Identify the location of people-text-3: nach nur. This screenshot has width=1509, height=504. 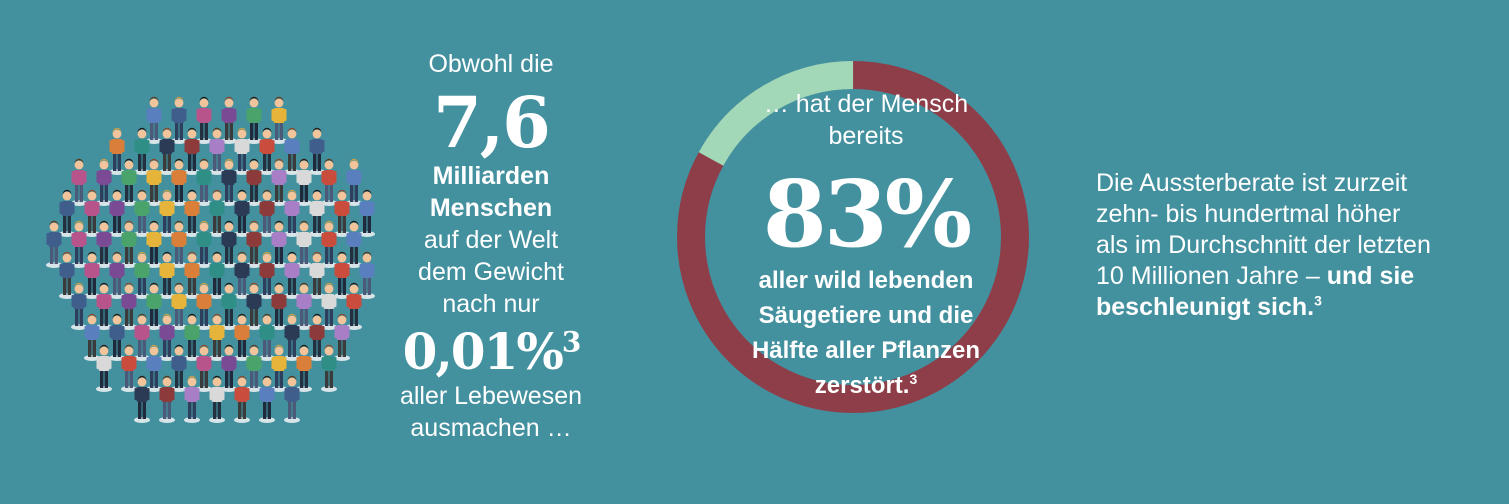
(491, 304).